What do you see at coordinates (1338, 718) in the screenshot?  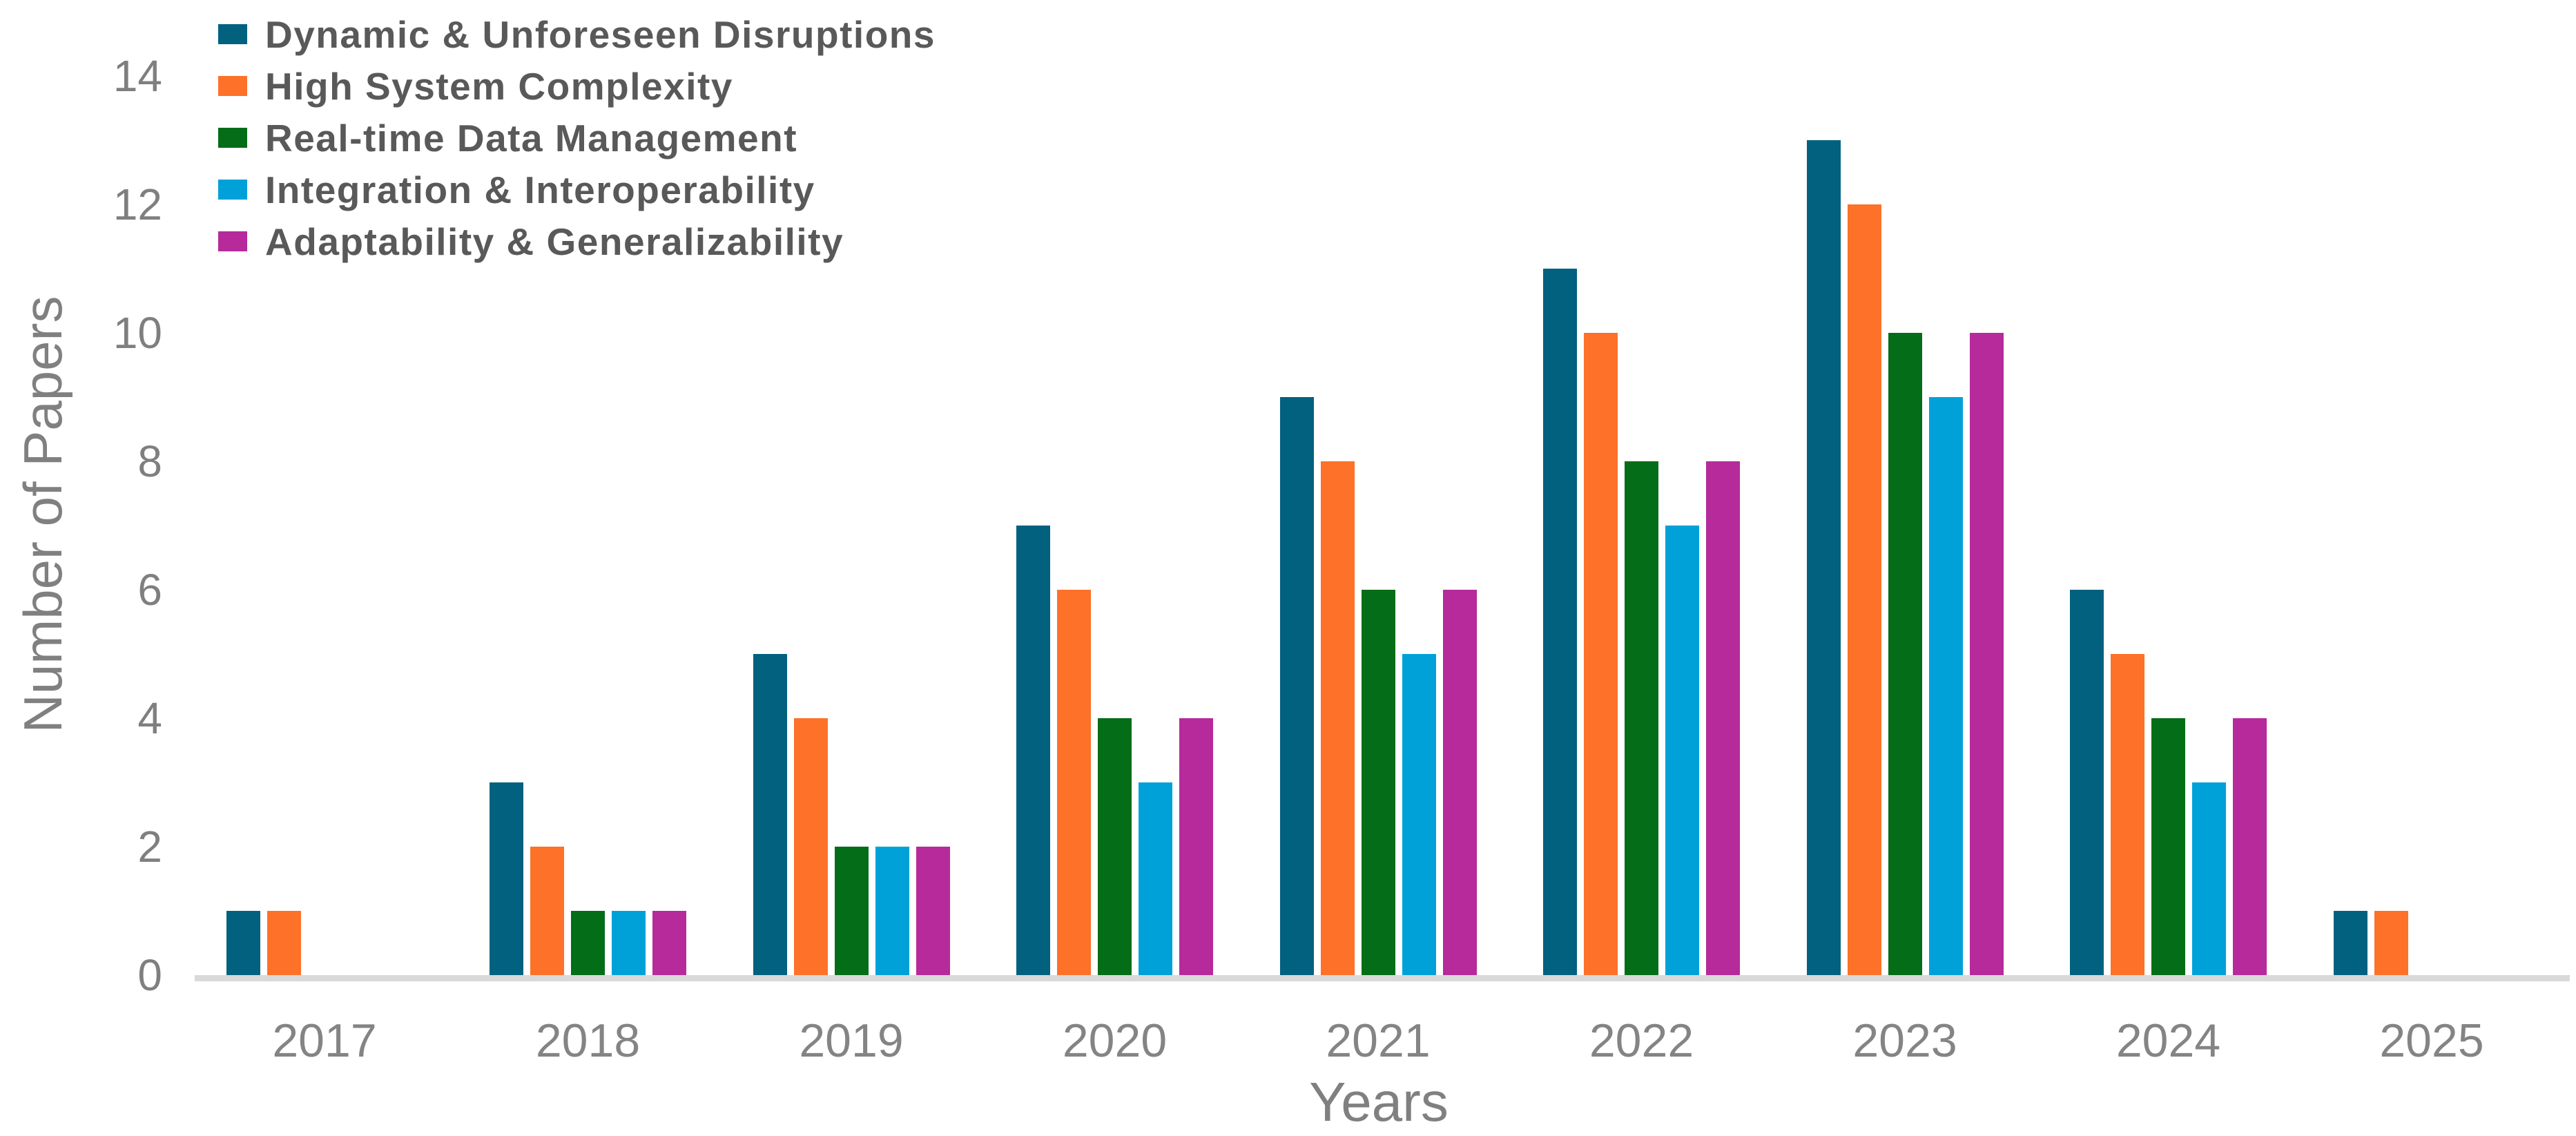 I see `bar-2021-high-system-complexity` at bounding box center [1338, 718].